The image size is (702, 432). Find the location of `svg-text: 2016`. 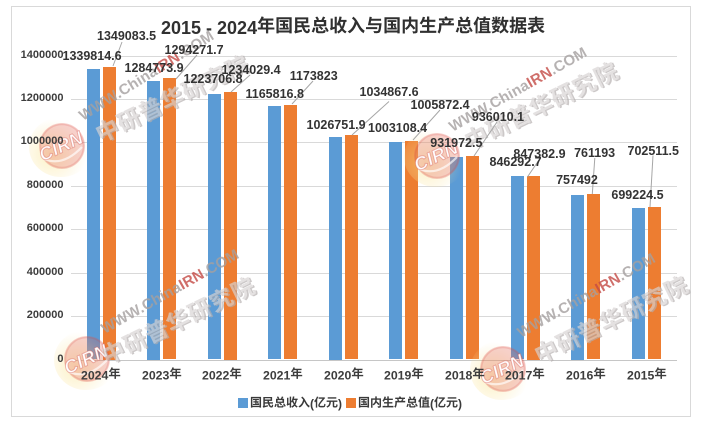

svg-text: 2016 is located at coordinates (580, 375).